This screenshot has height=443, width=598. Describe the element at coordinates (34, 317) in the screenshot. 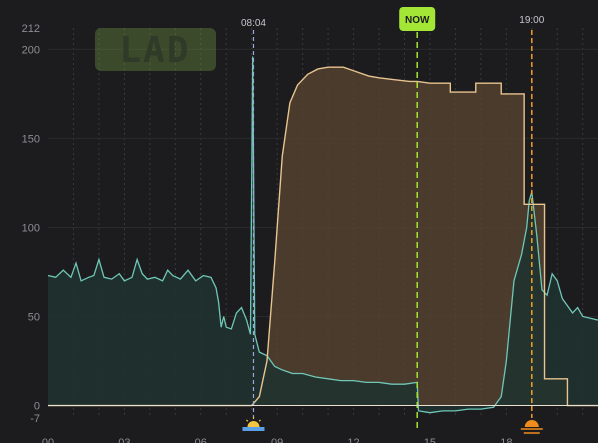

I see `y-tick-label: 50` at that location.